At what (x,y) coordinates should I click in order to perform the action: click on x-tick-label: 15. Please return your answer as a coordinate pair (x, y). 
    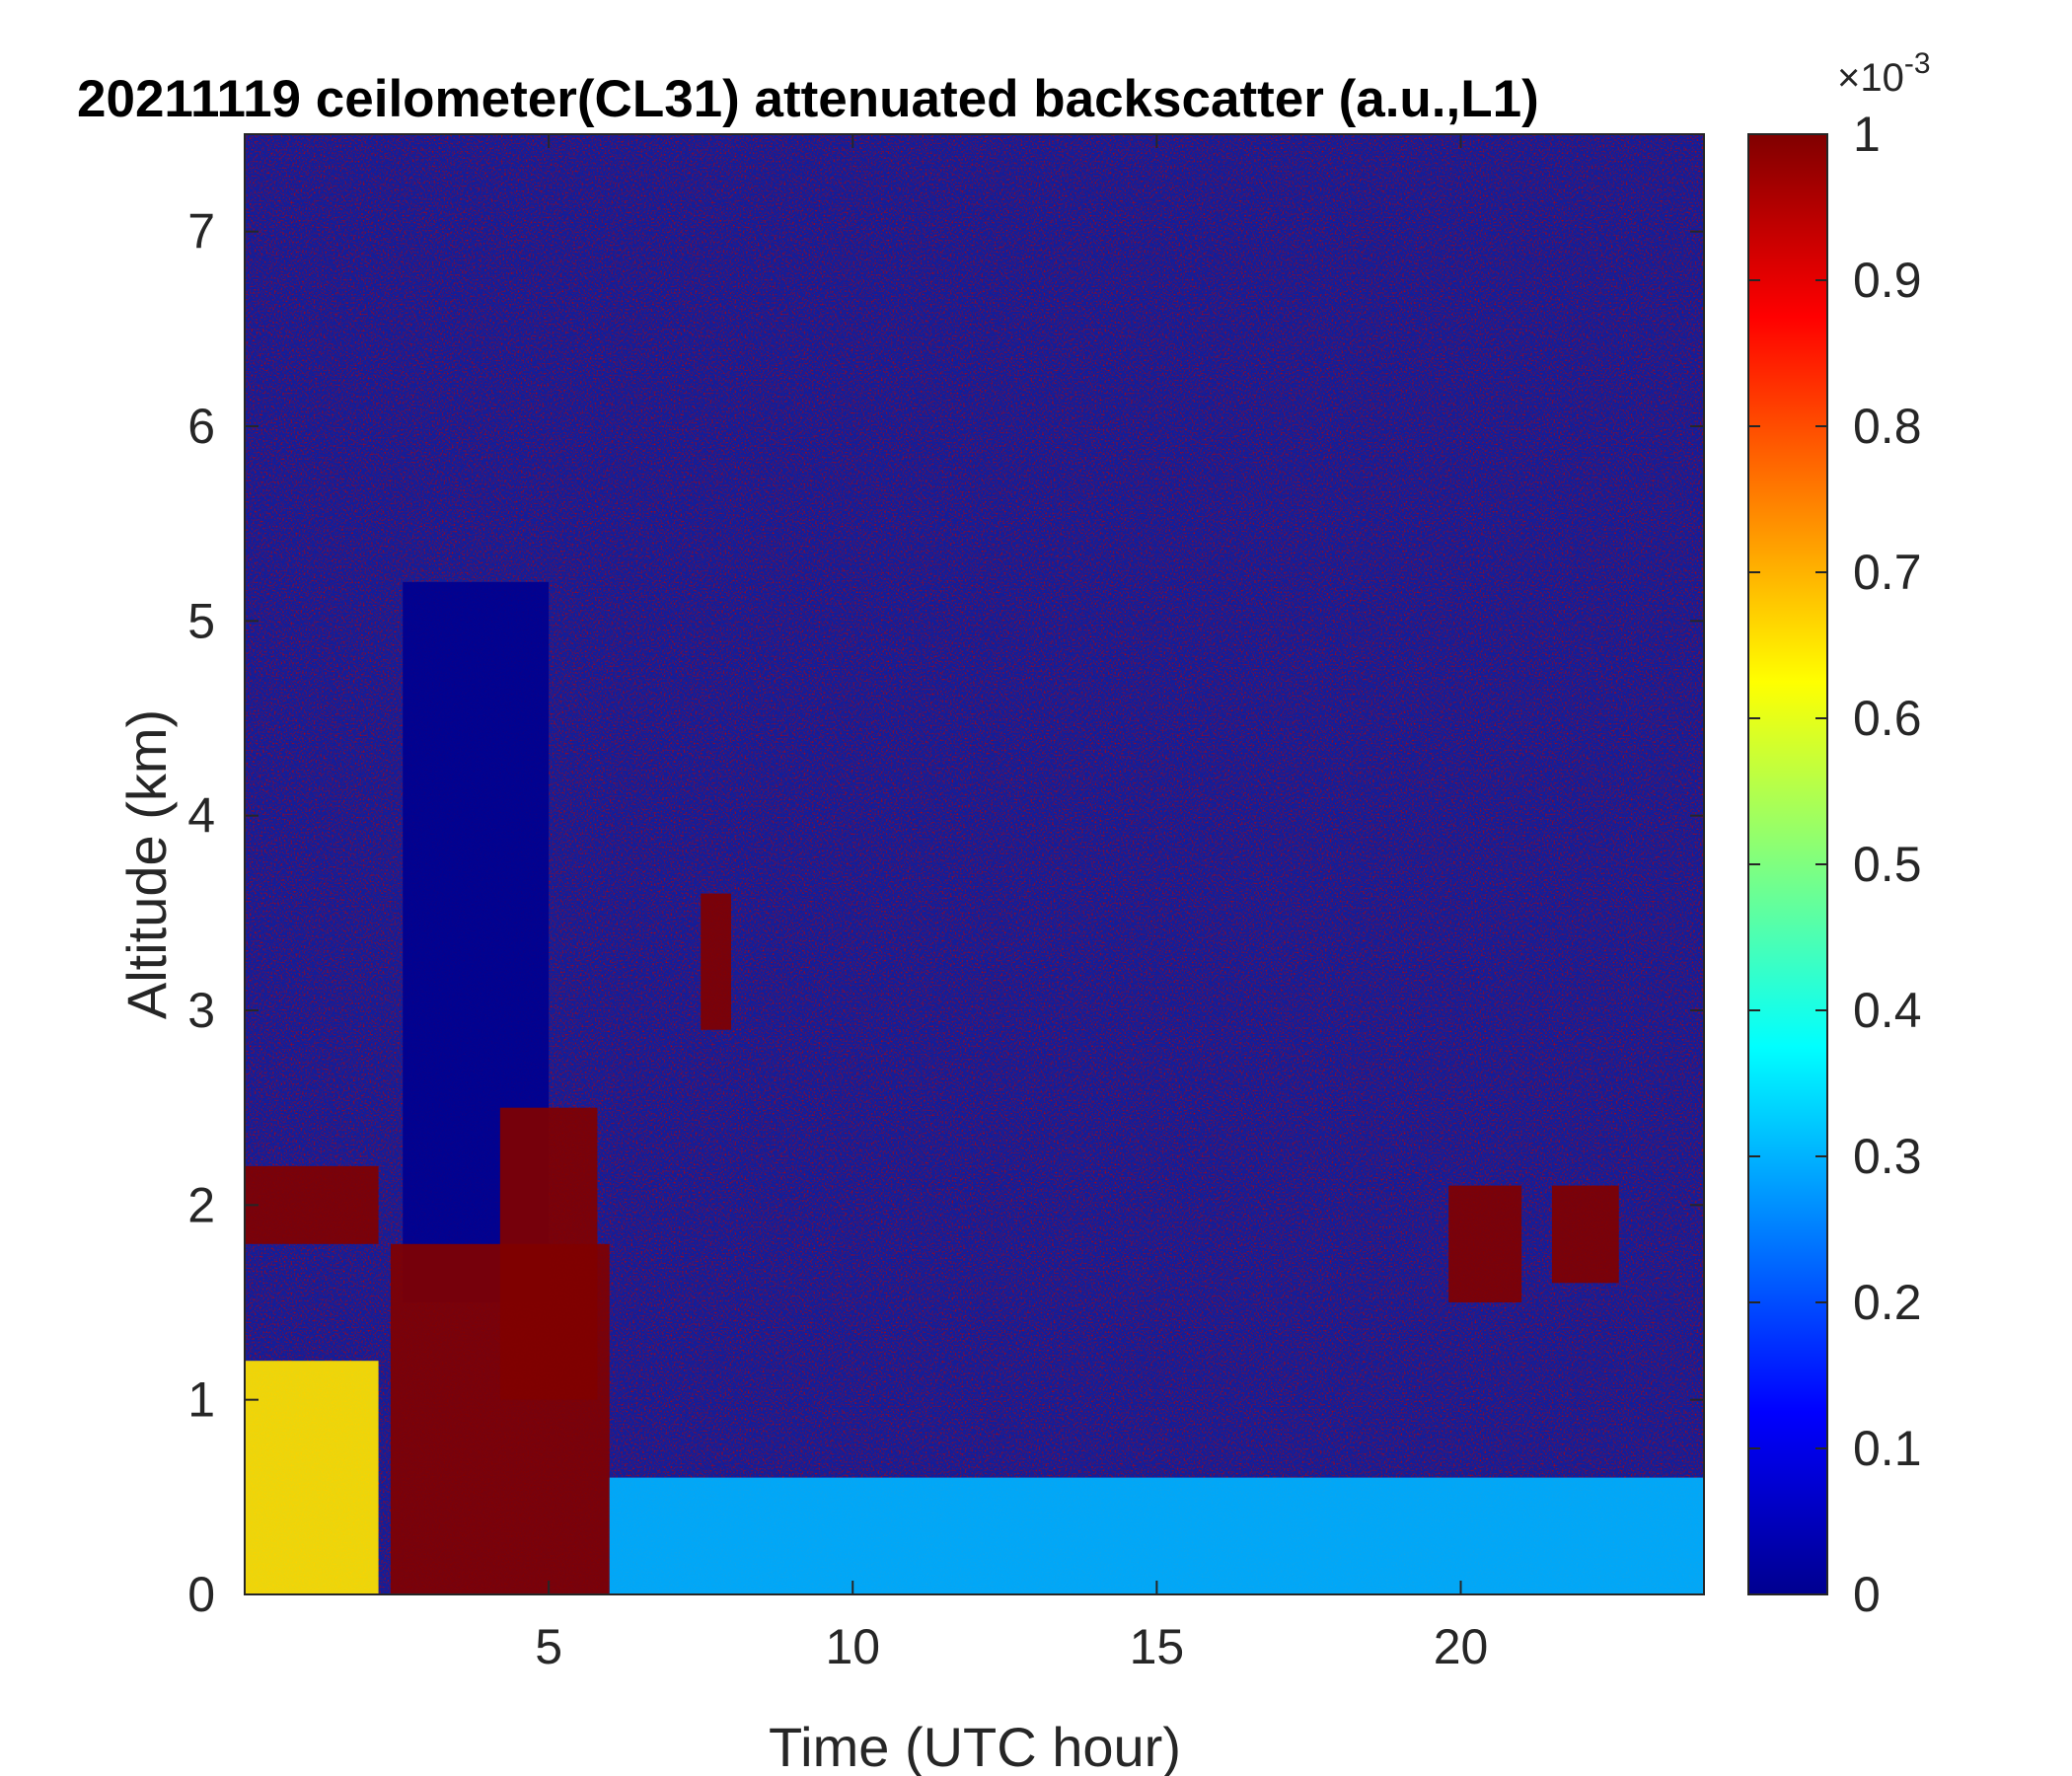
    Looking at the image, I should click on (1158, 1647).